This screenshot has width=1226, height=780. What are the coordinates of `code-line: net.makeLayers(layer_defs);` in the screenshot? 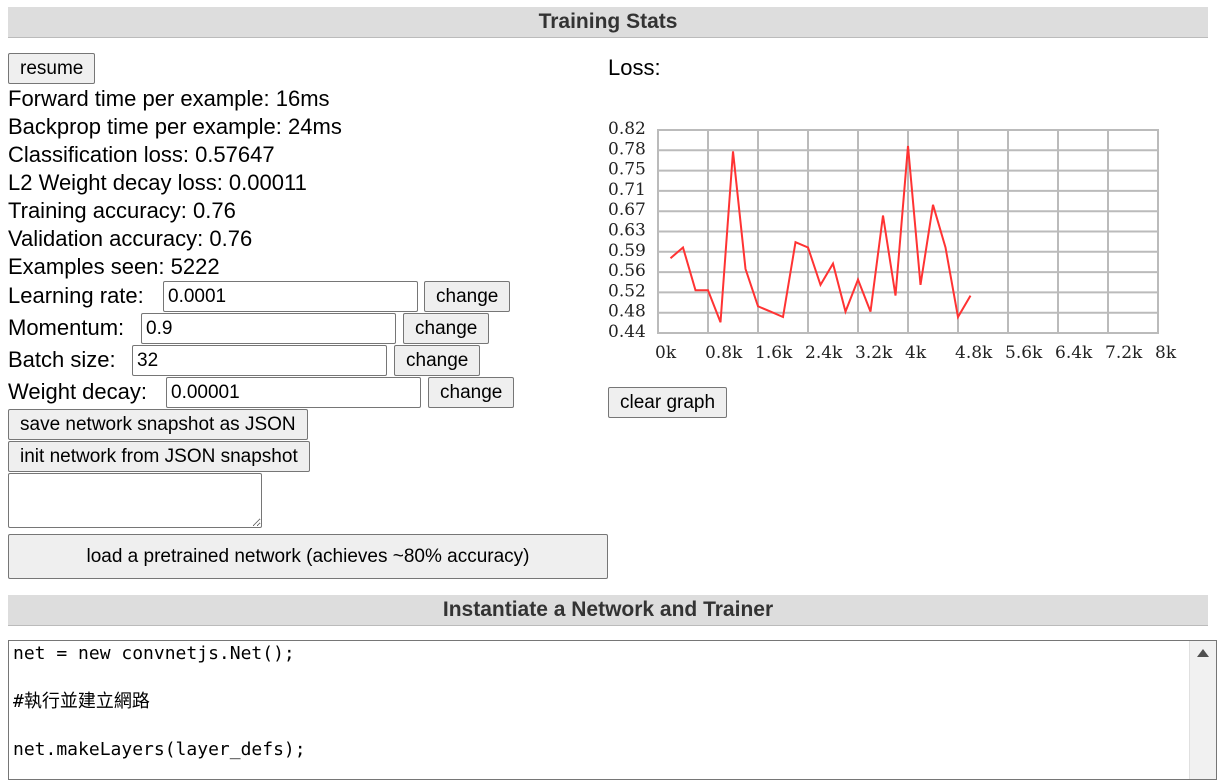 It's located at (159, 750).